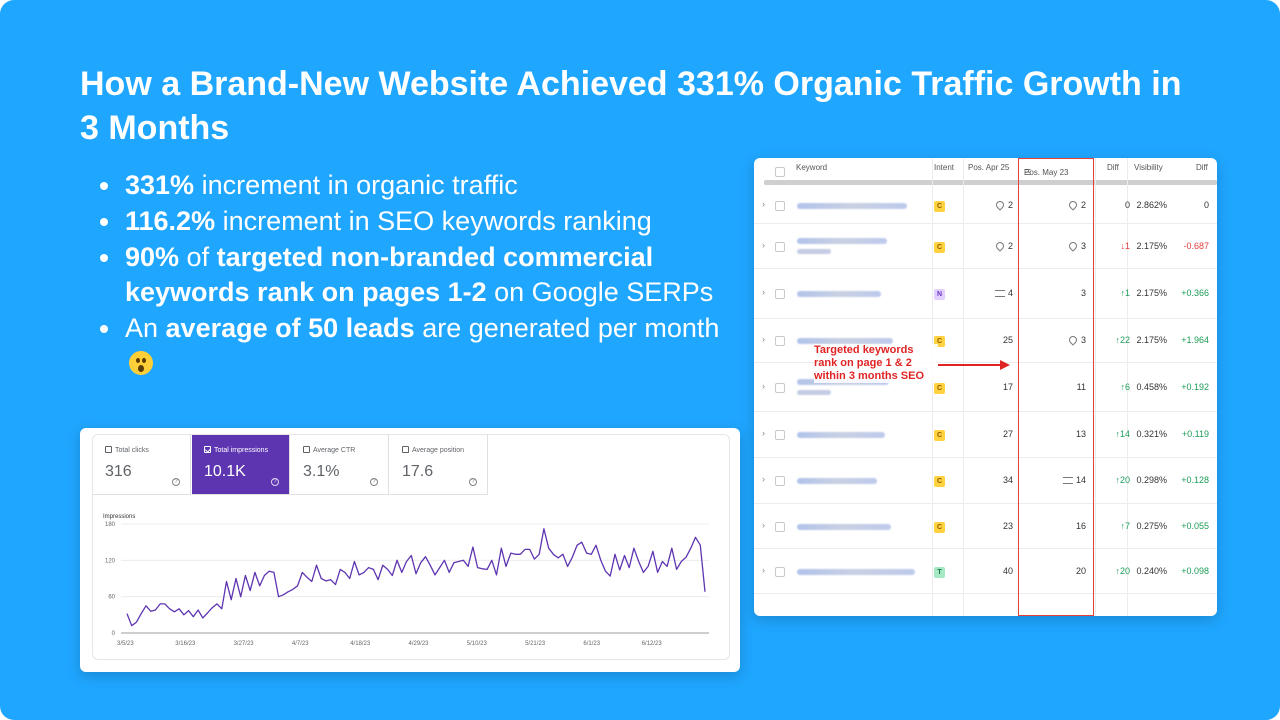  Describe the element at coordinates (300, 644) in the screenshot. I see `x-tick-label: 4/7/23` at that location.